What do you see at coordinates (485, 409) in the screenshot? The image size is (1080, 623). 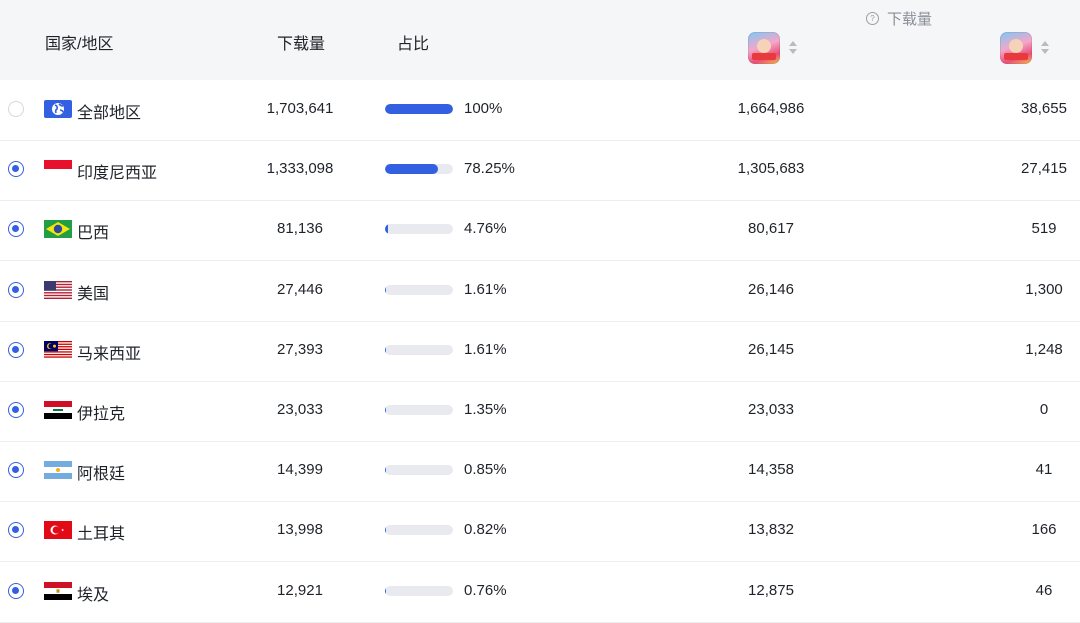 I see `share-value: 1.35%` at bounding box center [485, 409].